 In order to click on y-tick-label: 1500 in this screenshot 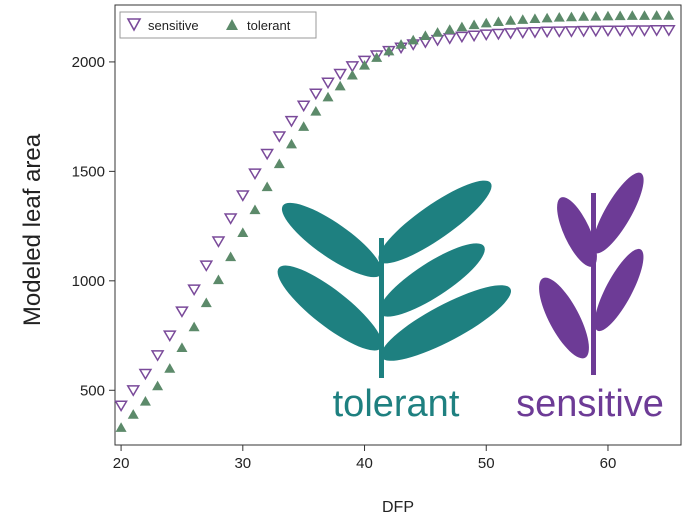, I will do `click(88, 171)`.